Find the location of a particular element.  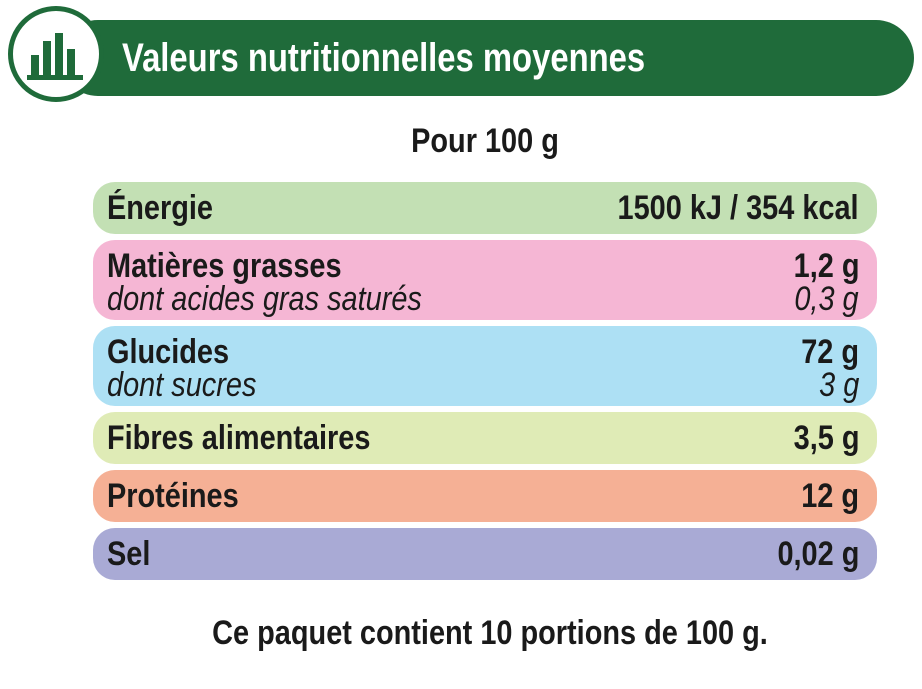

nutrient-line: Matières grasses 1,2 g is located at coordinates (483, 266).